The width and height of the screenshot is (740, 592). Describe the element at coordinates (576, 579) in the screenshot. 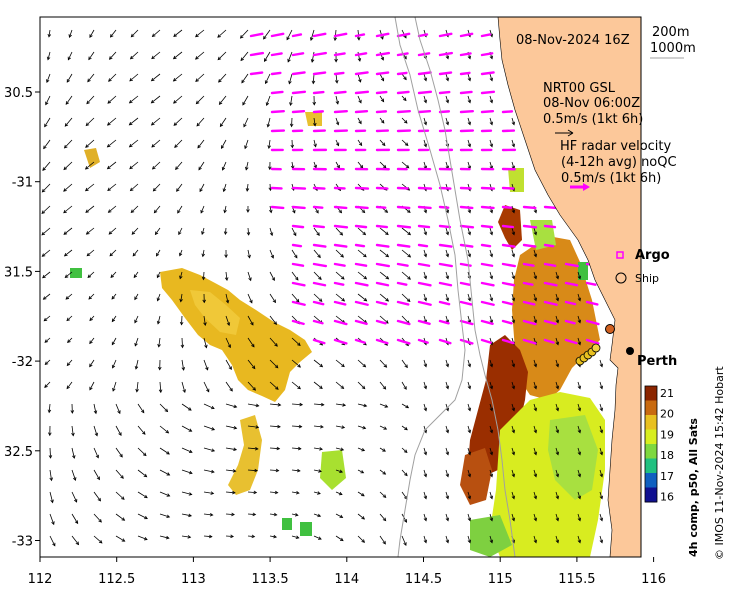

I see `x-tick-label: 115.5` at that location.